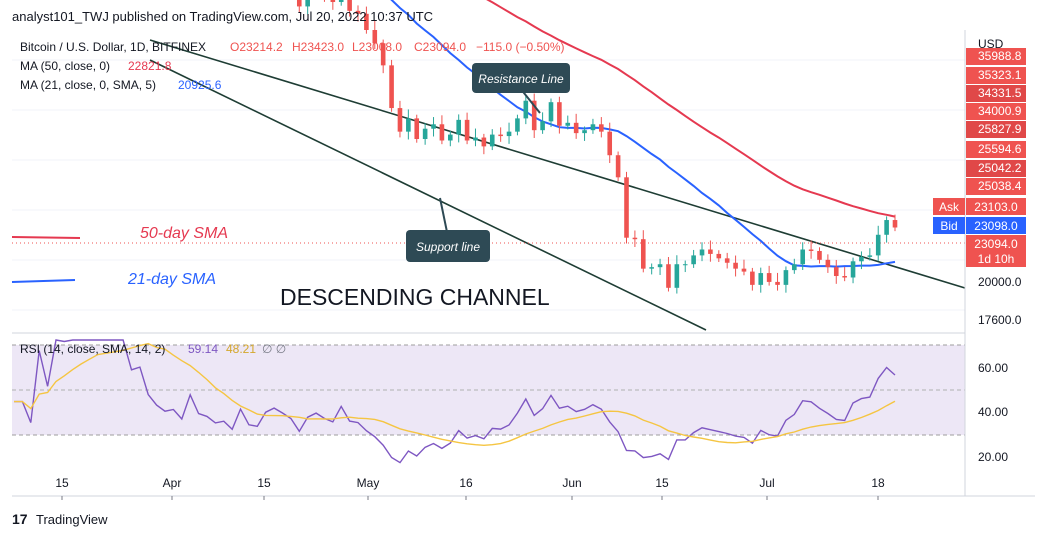 This screenshot has height=537, width=1047. I want to click on time-axis-labels: 15 Apr 15 May 16 Jun 15 Jul 18, so click(470, 488).